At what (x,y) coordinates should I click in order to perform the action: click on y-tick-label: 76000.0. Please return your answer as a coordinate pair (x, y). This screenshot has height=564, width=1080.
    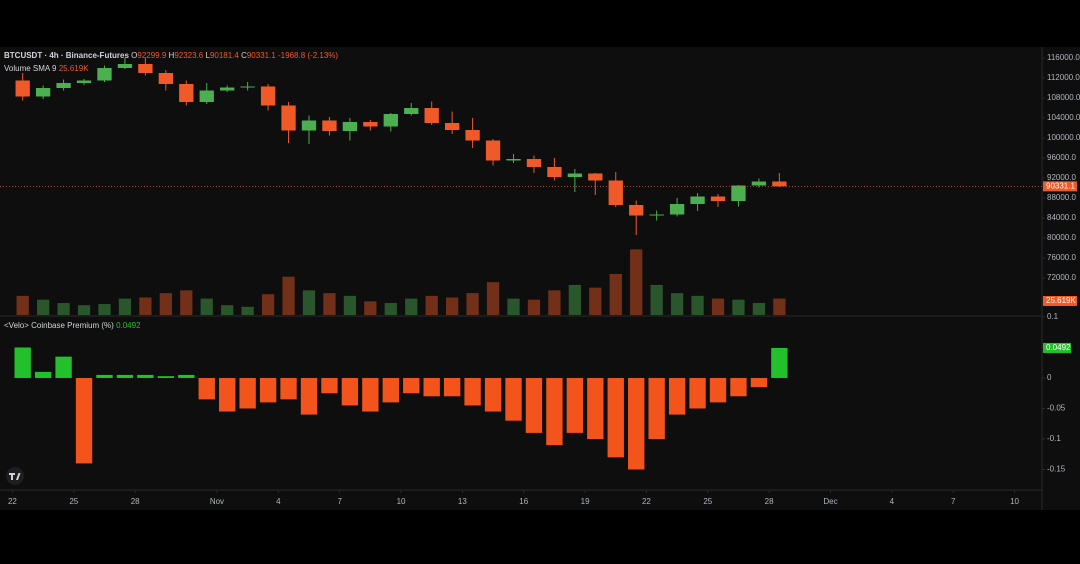
    Looking at the image, I should click on (1061, 257).